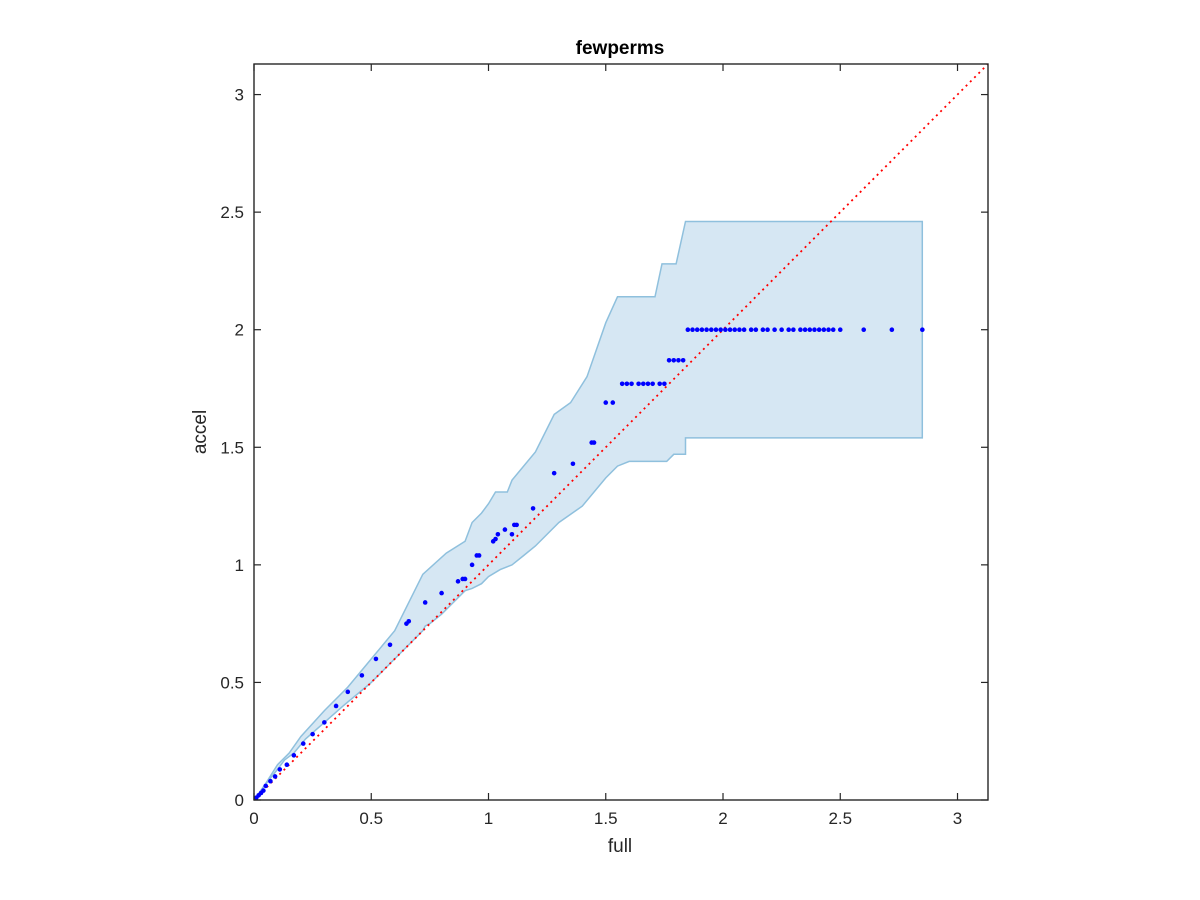 This screenshot has height=900, width=1200. What do you see at coordinates (232, 682) in the screenshot?
I see `y-tick-label: 0.5` at bounding box center [232, 682].